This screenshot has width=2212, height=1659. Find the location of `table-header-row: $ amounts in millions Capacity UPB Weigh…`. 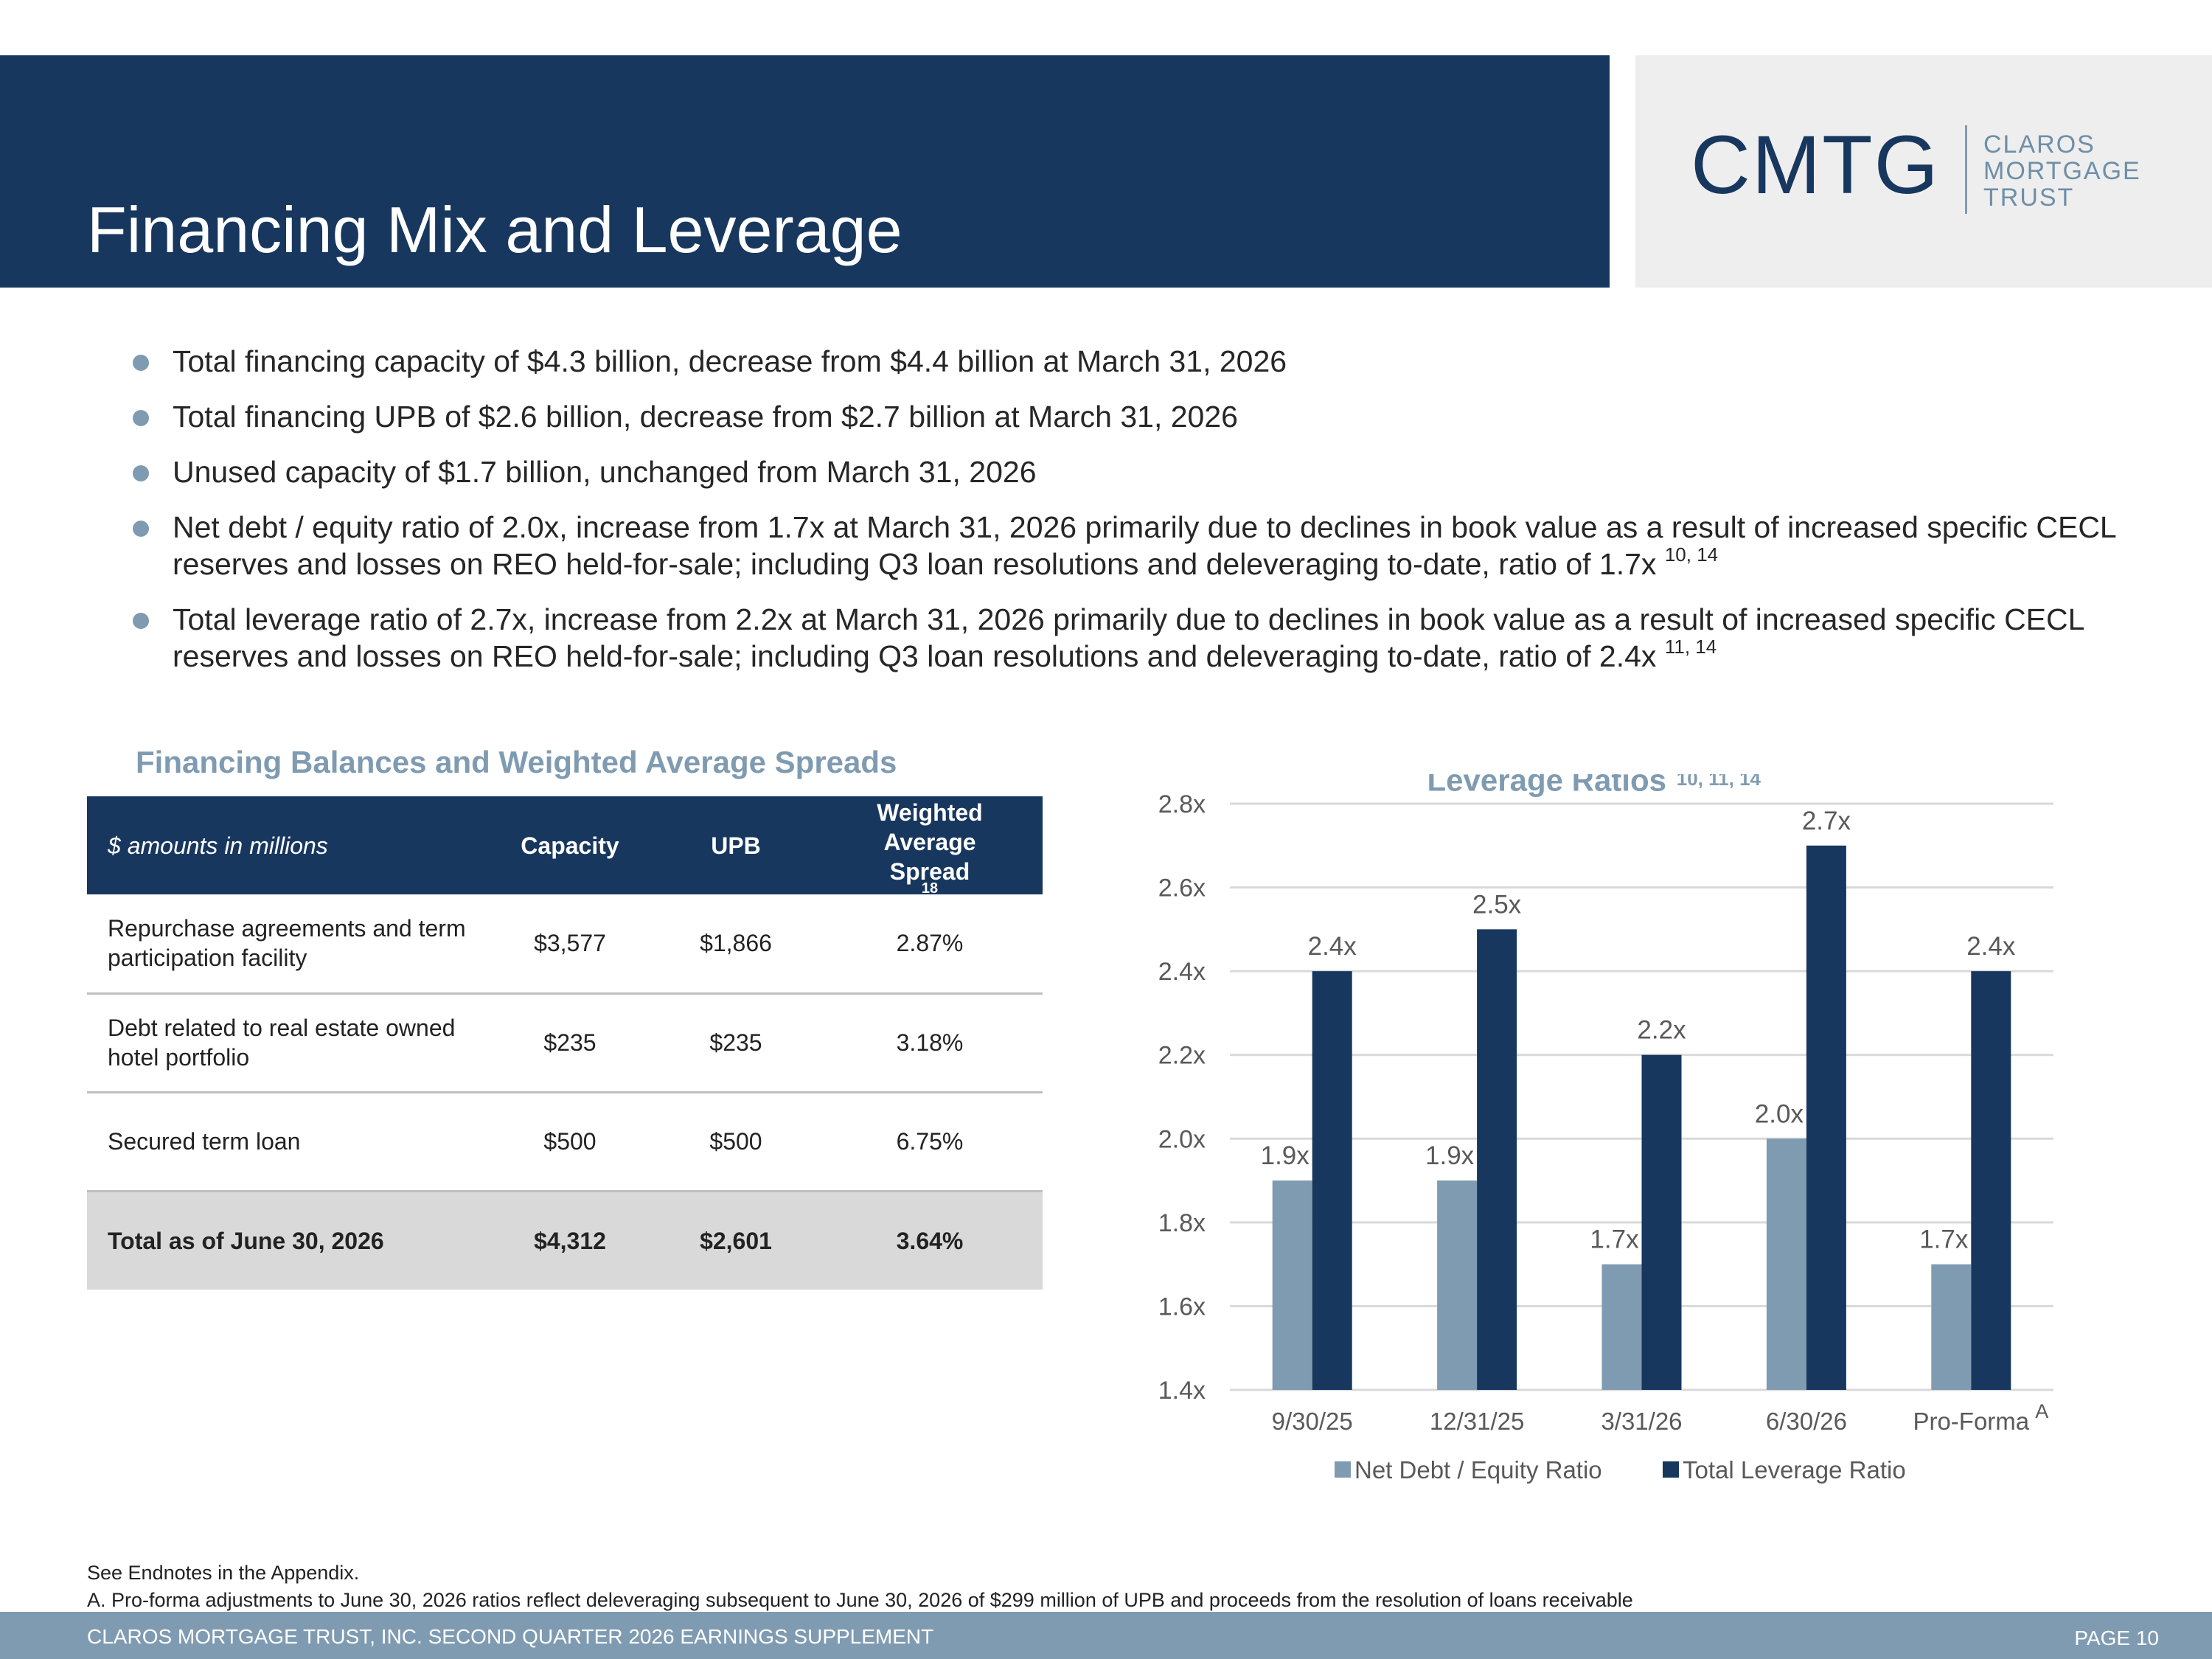

table-header-row: $ amounts in millions Capacity UPB Weigh… is located at coordinates (565, 846).